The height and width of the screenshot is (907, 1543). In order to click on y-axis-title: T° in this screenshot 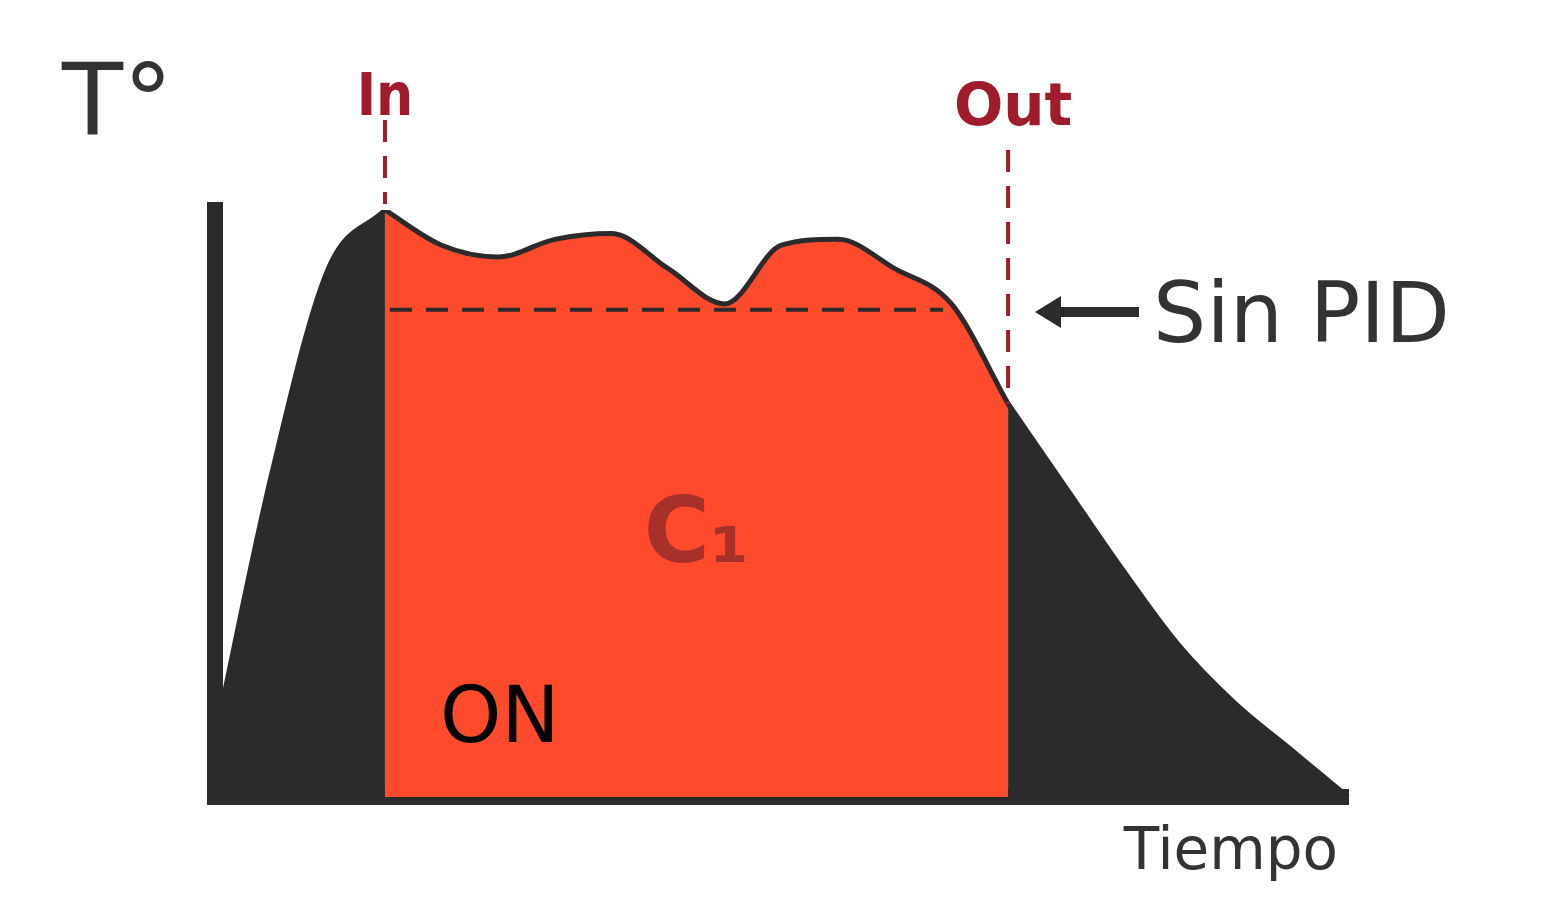, I will do `click(117, 100)`.